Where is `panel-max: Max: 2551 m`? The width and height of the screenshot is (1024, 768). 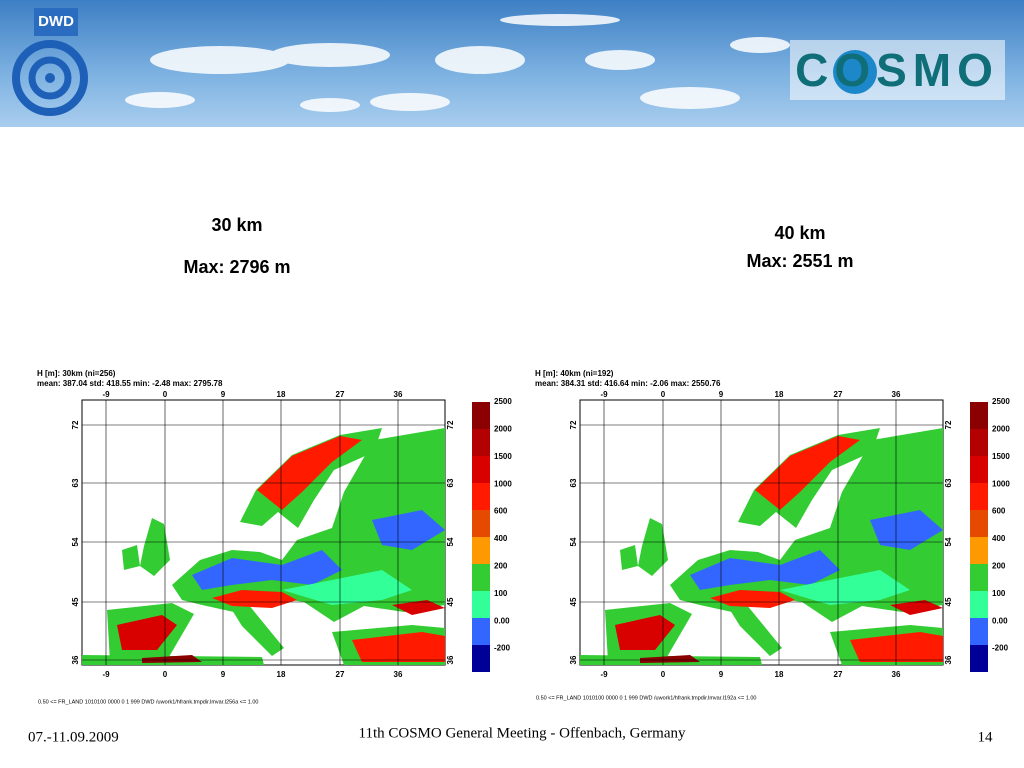
panel-max: Max: 2551 m is located at coordinates (799, 261).